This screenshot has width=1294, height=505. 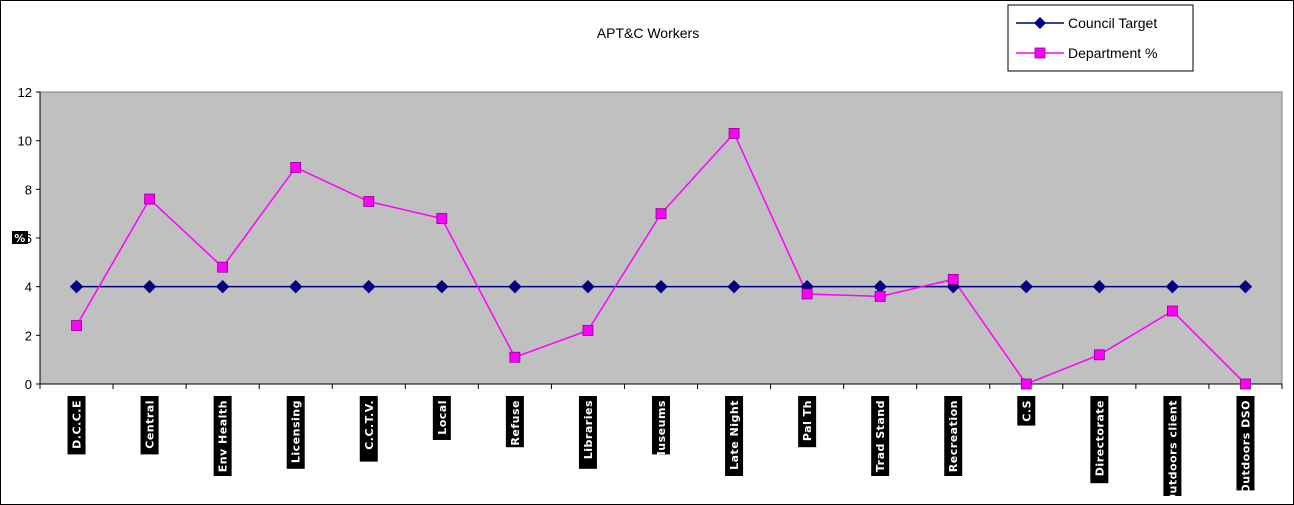 I want to click on y-tick-label: 2, so click(x=28, y=335).